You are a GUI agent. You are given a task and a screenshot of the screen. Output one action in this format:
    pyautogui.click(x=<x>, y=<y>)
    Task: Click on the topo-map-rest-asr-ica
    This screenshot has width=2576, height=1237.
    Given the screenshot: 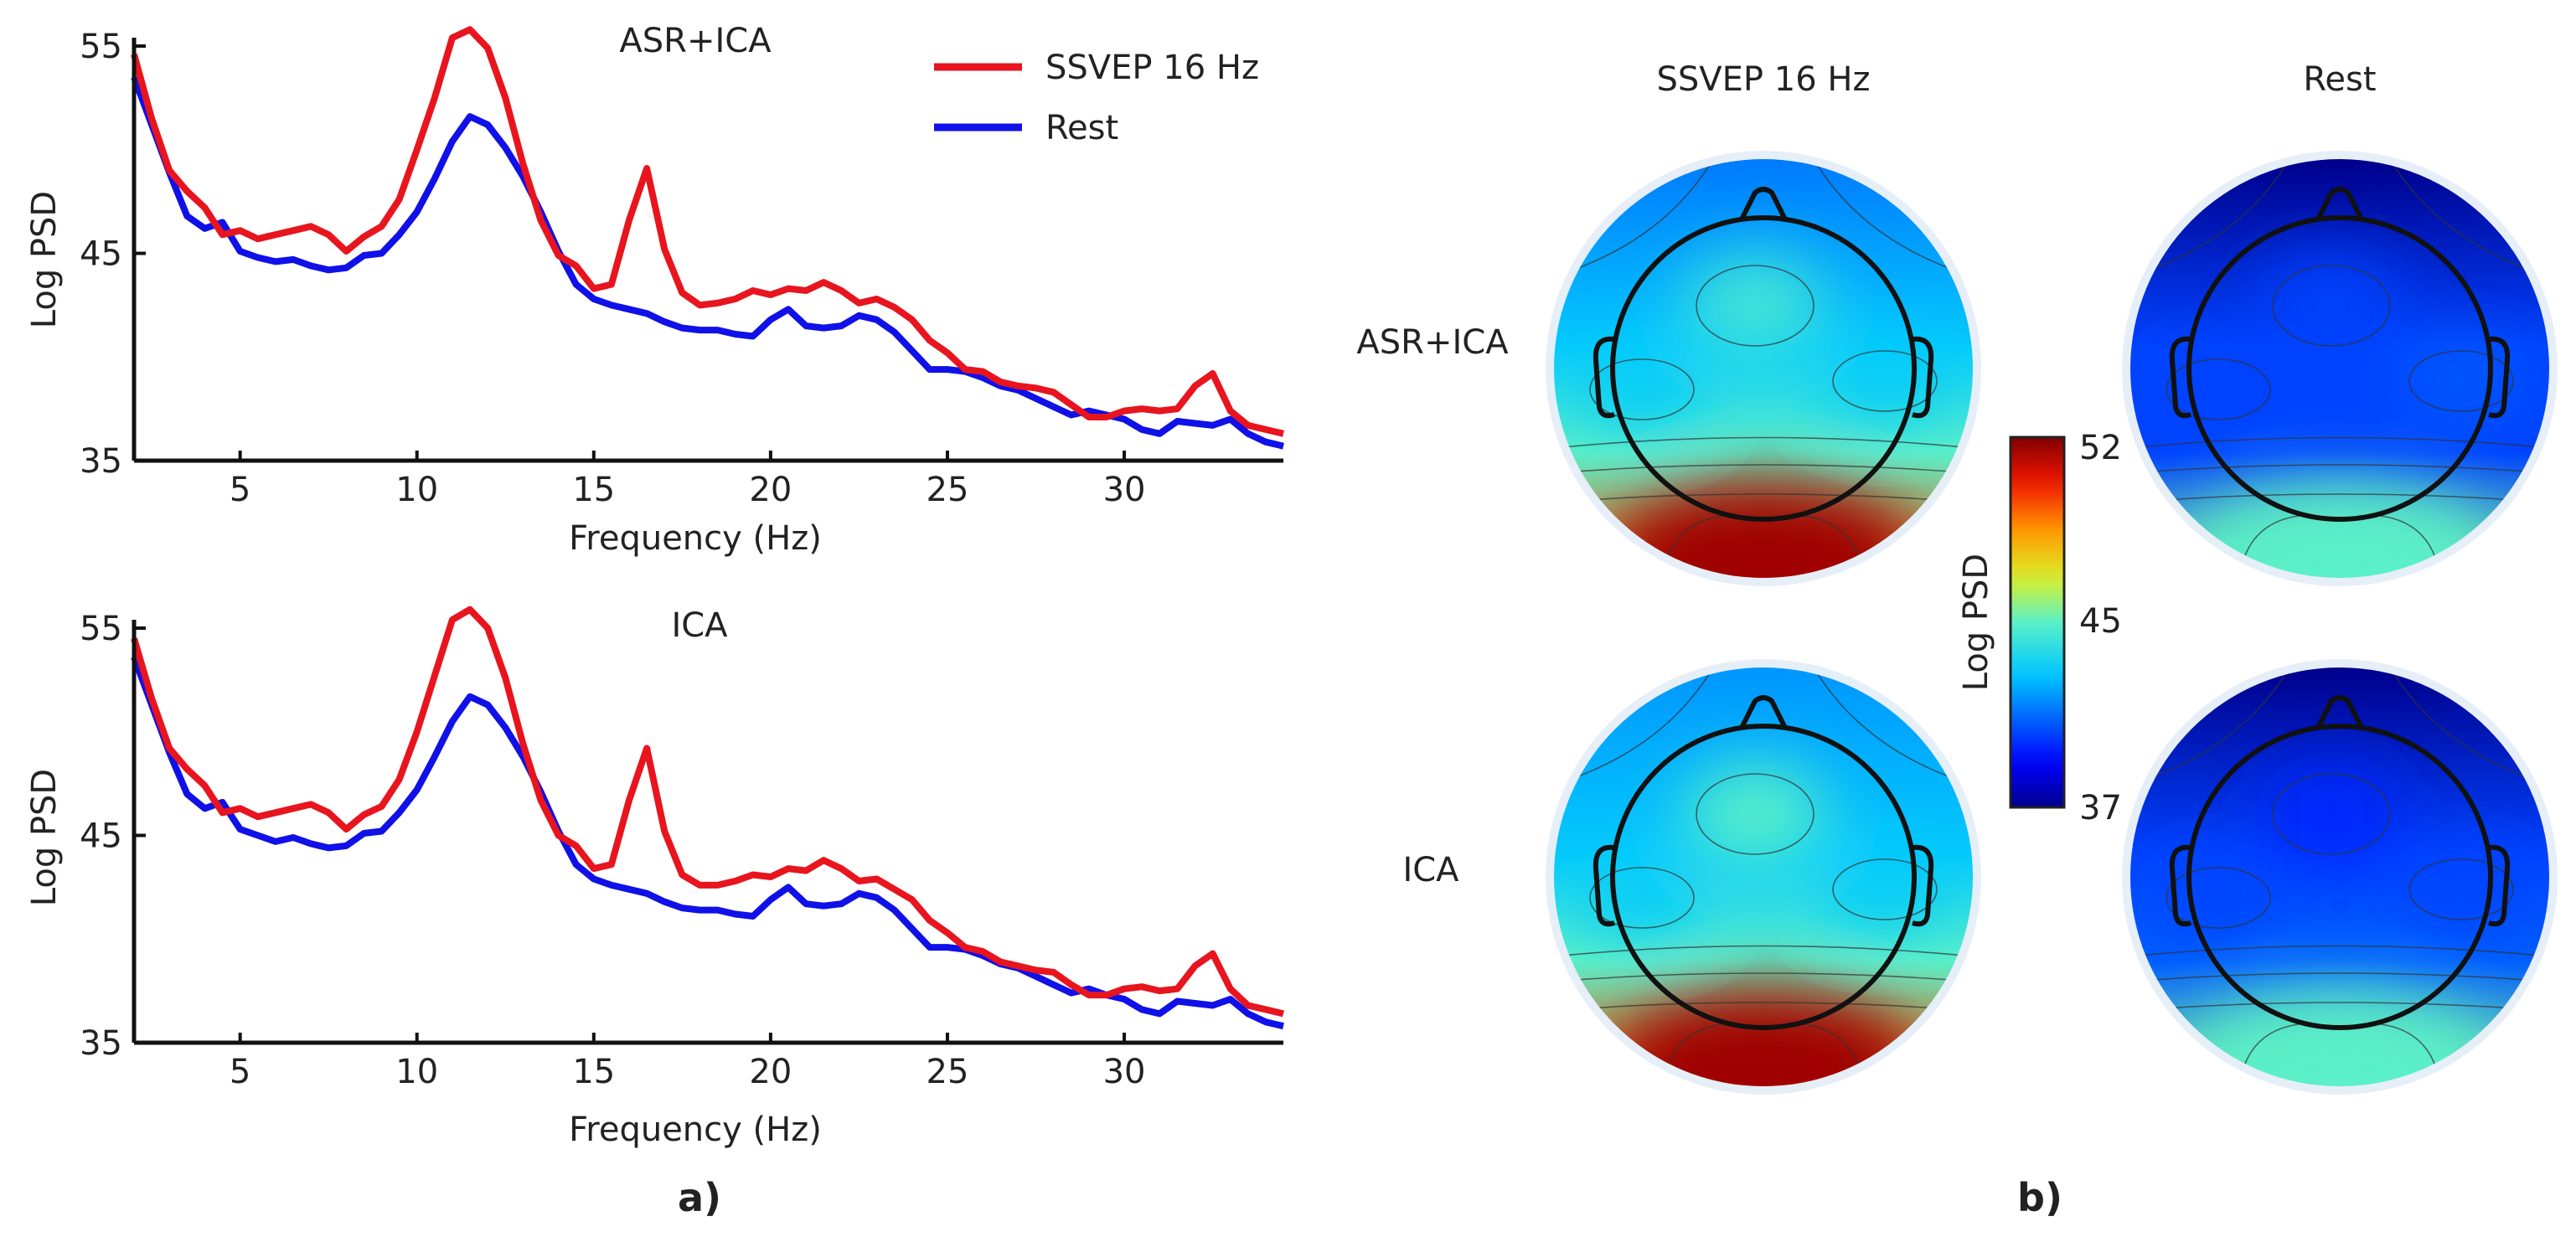 What is the action you would take?
    pyautogui.click(x=2340, y=368)
    